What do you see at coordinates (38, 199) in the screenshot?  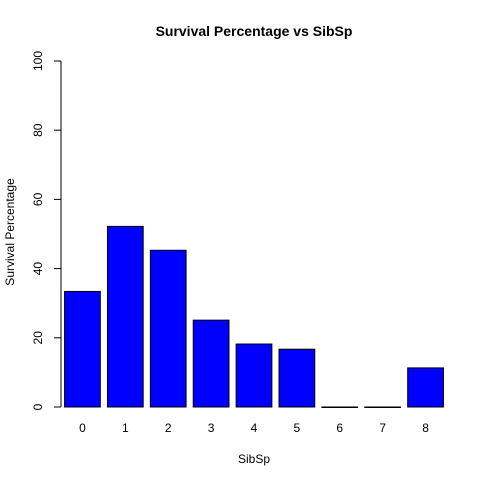 I see `y-tick-label: 60` at bounding box center [38, 199].